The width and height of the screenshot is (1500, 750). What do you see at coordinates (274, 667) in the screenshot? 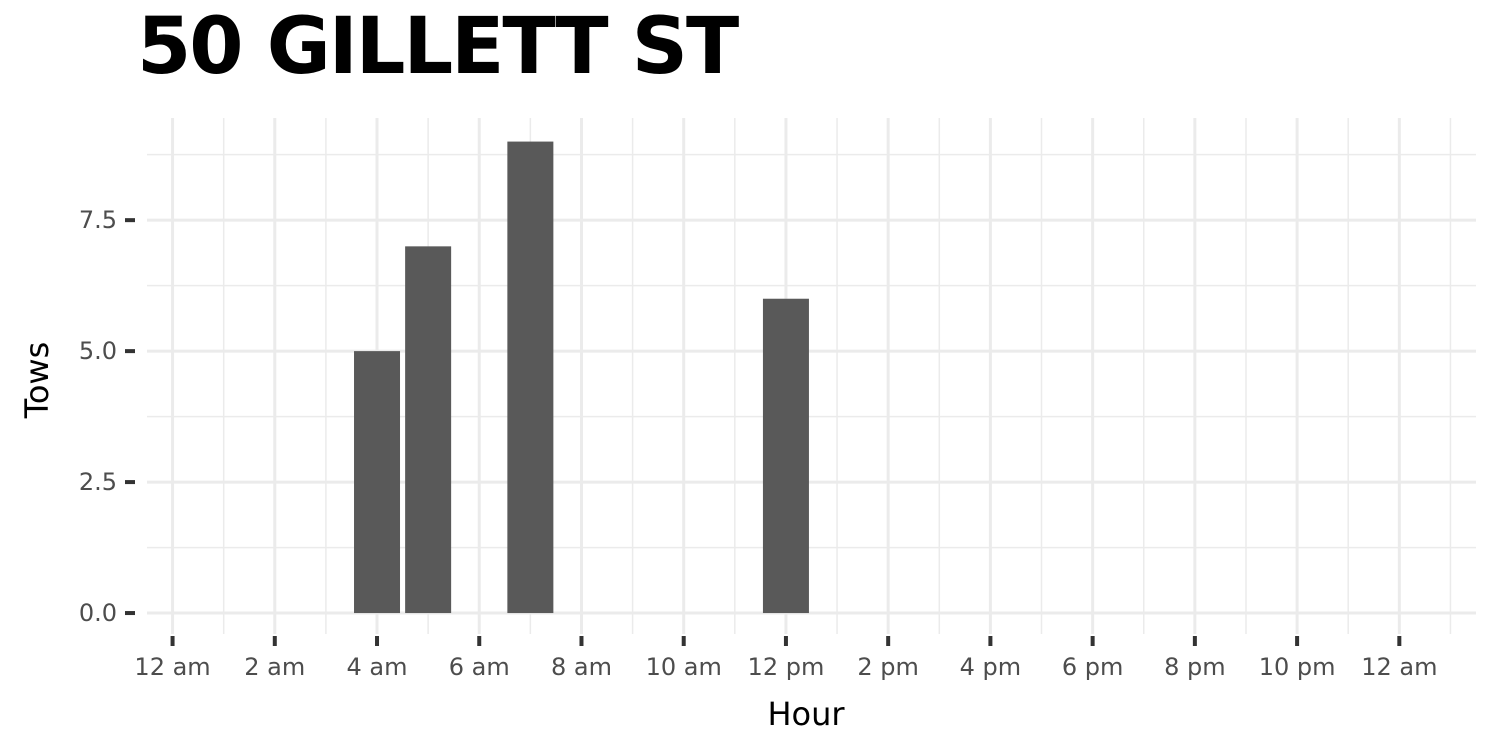
I see `x-tick-label: 2 am` at bounding box center [274, 667].